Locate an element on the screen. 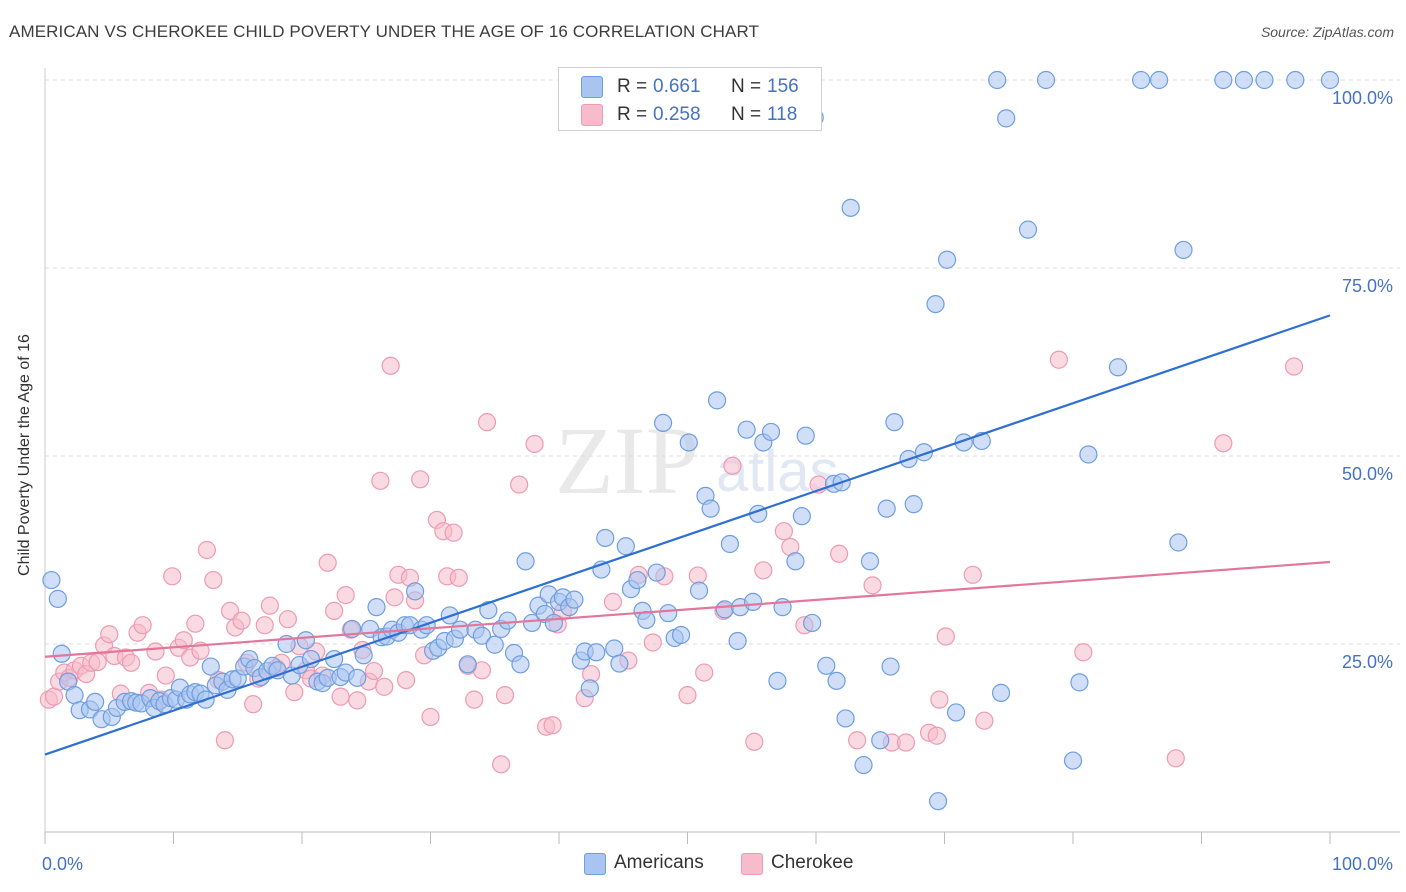  y-tick-label: 25.0% is located at coordinates (1367, 662).